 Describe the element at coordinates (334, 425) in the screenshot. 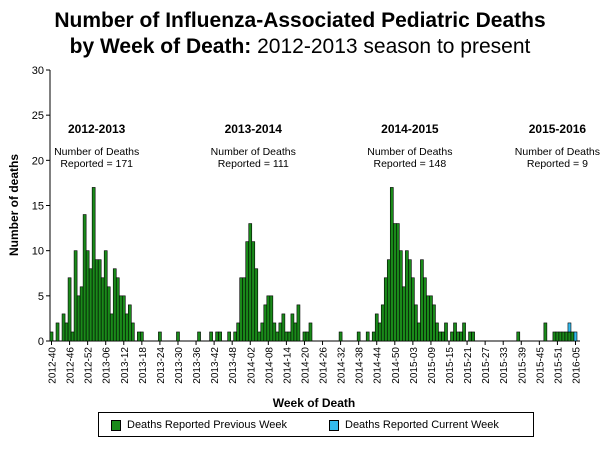

I see `legend-swatch-current` at that location.